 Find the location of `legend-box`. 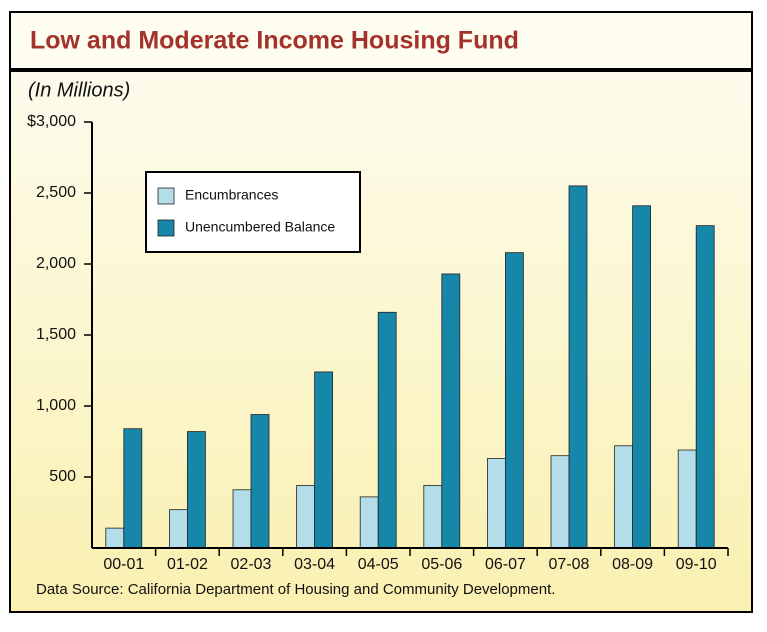

legend-box is located at coordinates (253, 212).